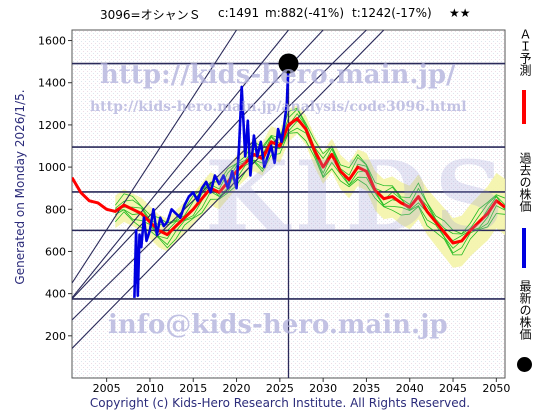 This screenshot has height=420, width=560. What do you see at coordinates (410, 388) in the screenshot?
I see `x-tick-label: 2040` at bounding box center [410, 388].